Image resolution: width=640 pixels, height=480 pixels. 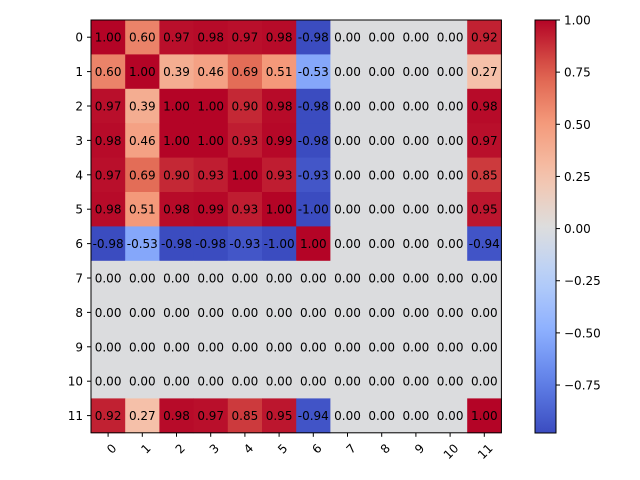 What do you see at coordinates (381, 38) in the screenshot?
I see `cell-label-0-8: 0.00` at bounding box center [381, 38].